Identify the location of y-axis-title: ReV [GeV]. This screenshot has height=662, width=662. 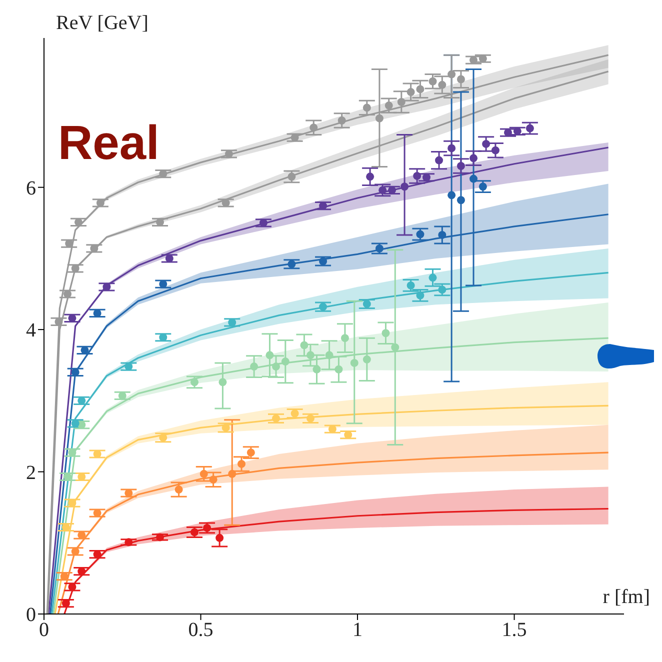
(102, 23).